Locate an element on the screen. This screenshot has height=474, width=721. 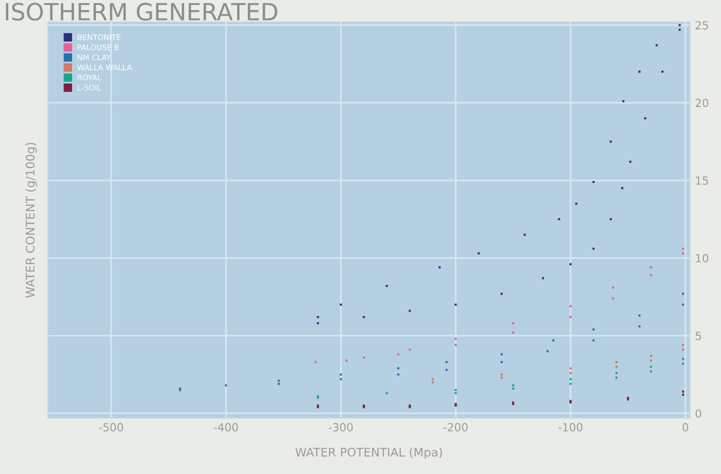
x-tick-label: 0 is located at coordinates (685, 427).